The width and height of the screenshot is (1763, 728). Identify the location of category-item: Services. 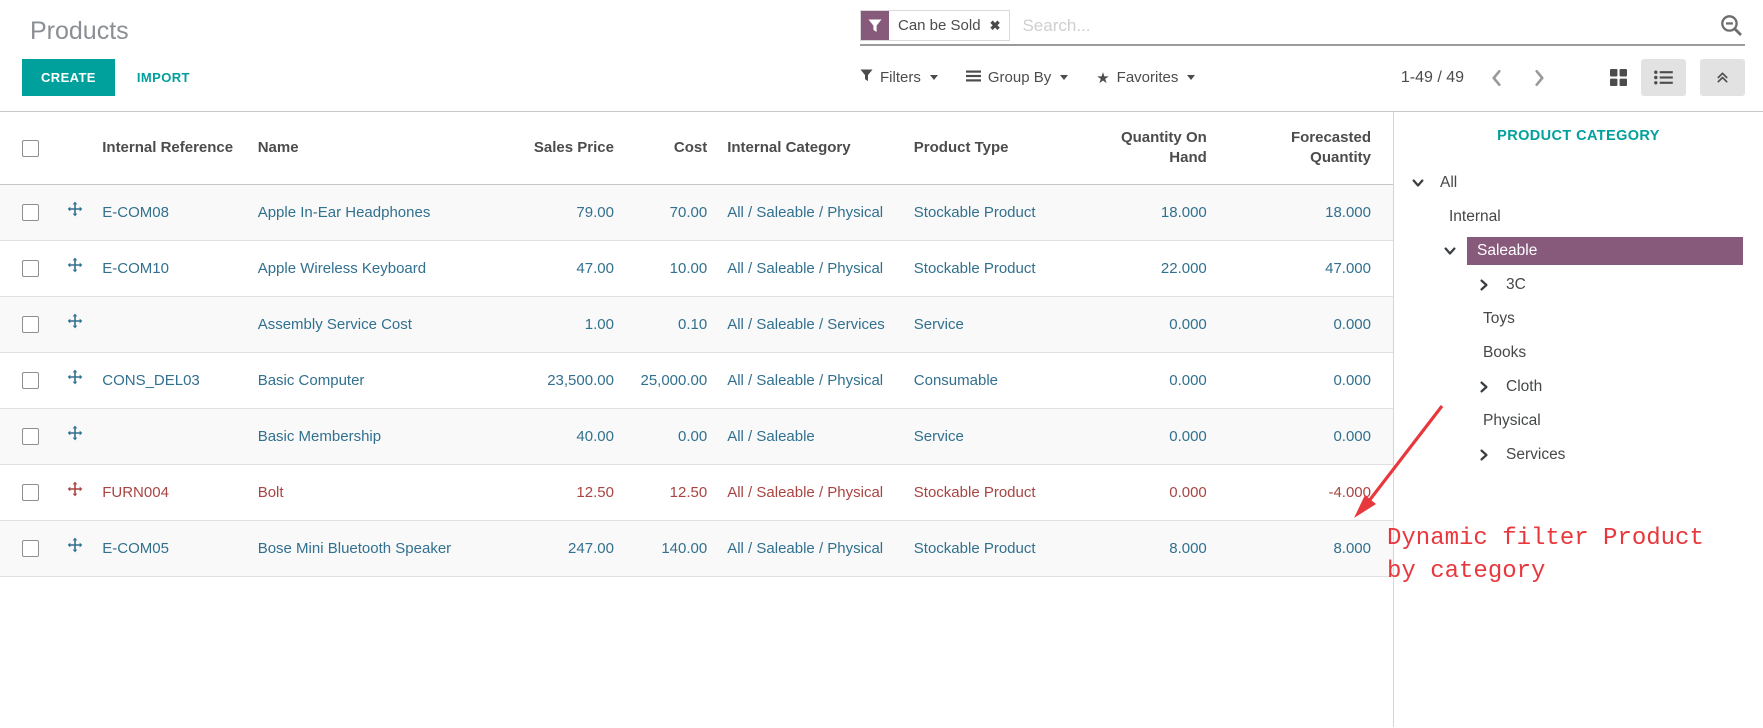
(1578, 455).